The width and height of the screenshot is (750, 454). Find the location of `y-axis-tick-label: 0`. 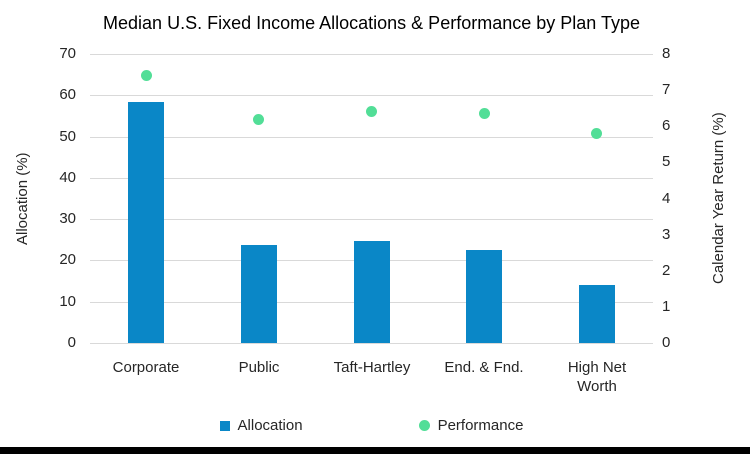

y-axis-tick-label: 0 is located at coordinates (71, 342).